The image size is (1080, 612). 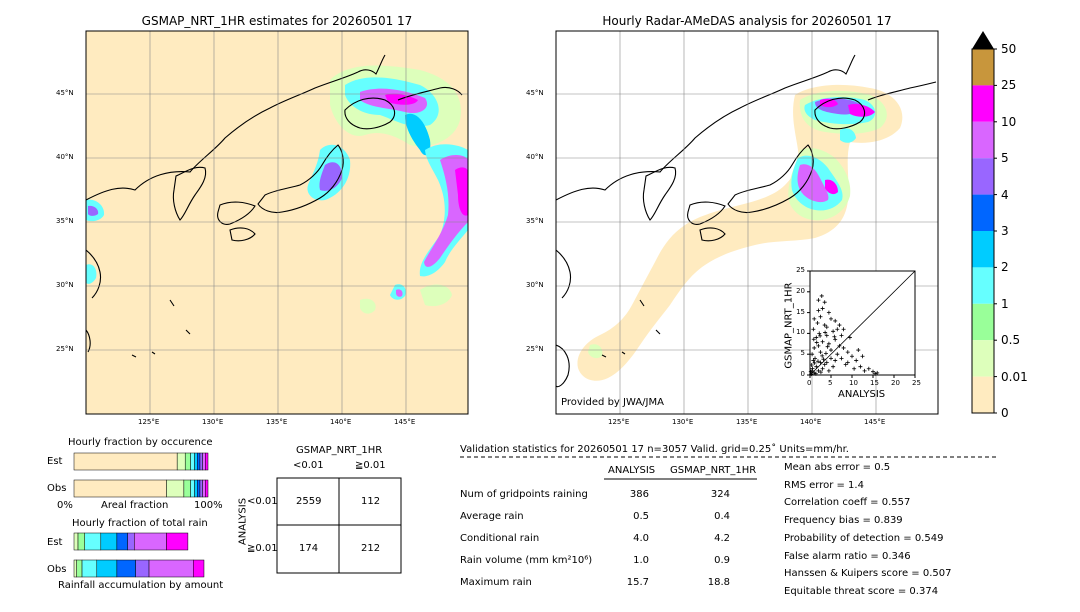 What do you see at coordinates (612, 402) in the screenshot?
I see `data-credit: Provided by JWA/JMA` at bounding box center [612, 402].